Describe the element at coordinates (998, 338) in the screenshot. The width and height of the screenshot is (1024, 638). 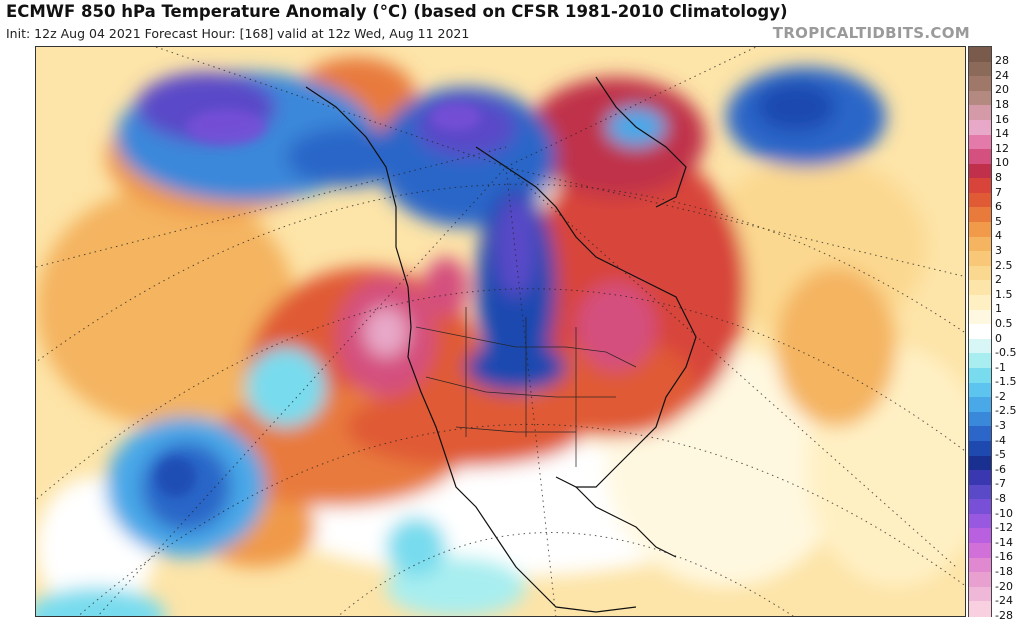
I see `colorbar-tick-label: 0` at that location.